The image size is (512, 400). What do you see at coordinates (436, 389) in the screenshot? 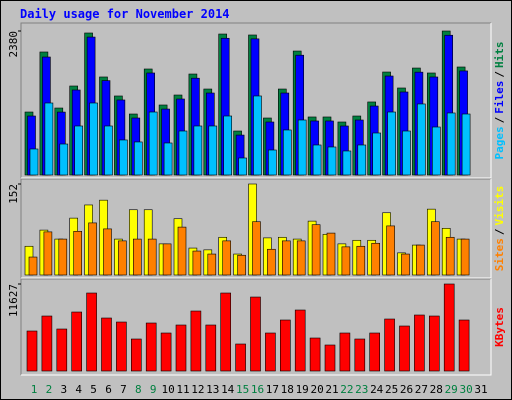
I see `x-tick-label: 28` at bounding box center [436, 389].